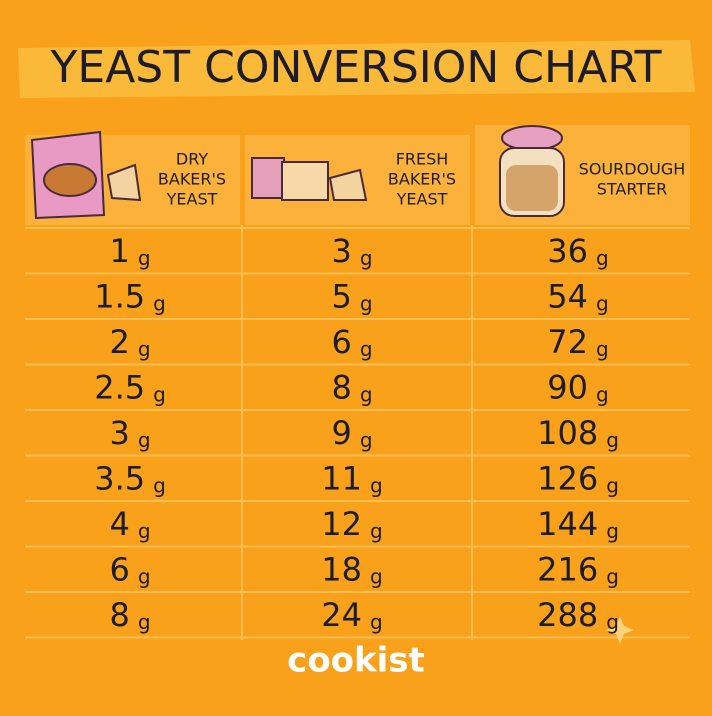  I want to click on sparkle, so click(620, 630).